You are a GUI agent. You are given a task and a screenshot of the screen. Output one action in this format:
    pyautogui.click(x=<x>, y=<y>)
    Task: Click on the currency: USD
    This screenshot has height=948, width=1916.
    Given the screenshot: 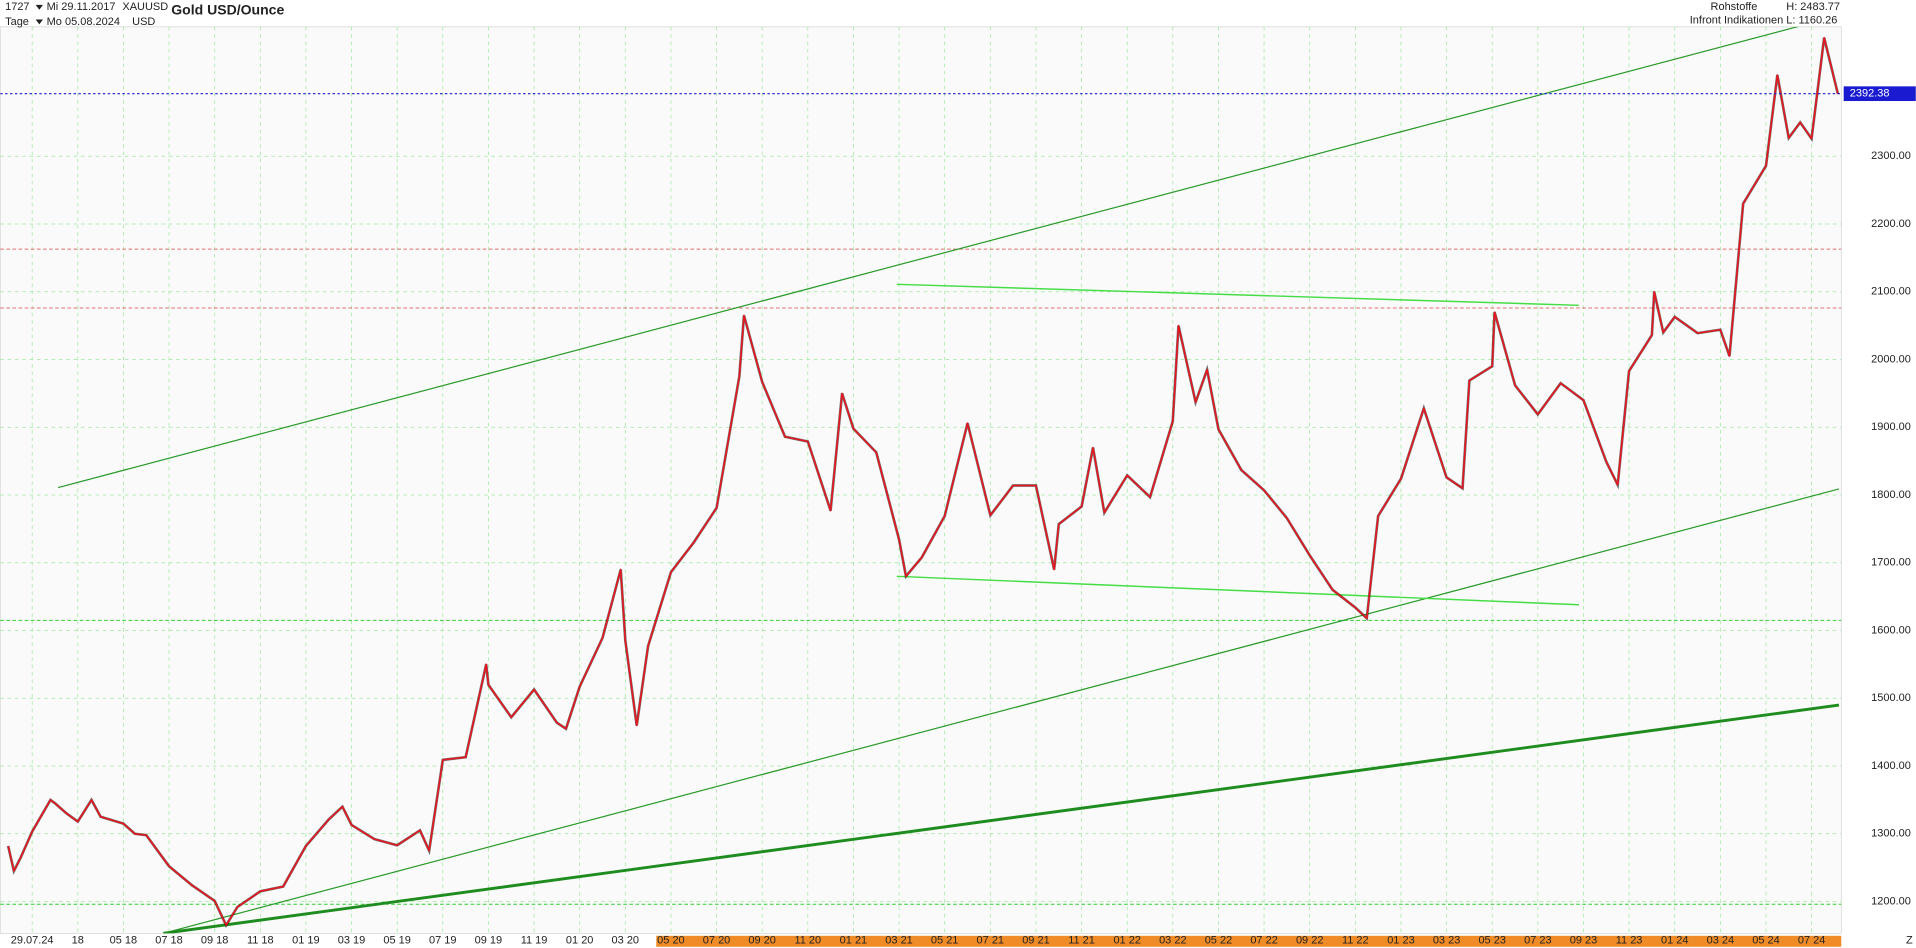 What is the action you would take?
    pyautogui.click(x=143, y=22)
    